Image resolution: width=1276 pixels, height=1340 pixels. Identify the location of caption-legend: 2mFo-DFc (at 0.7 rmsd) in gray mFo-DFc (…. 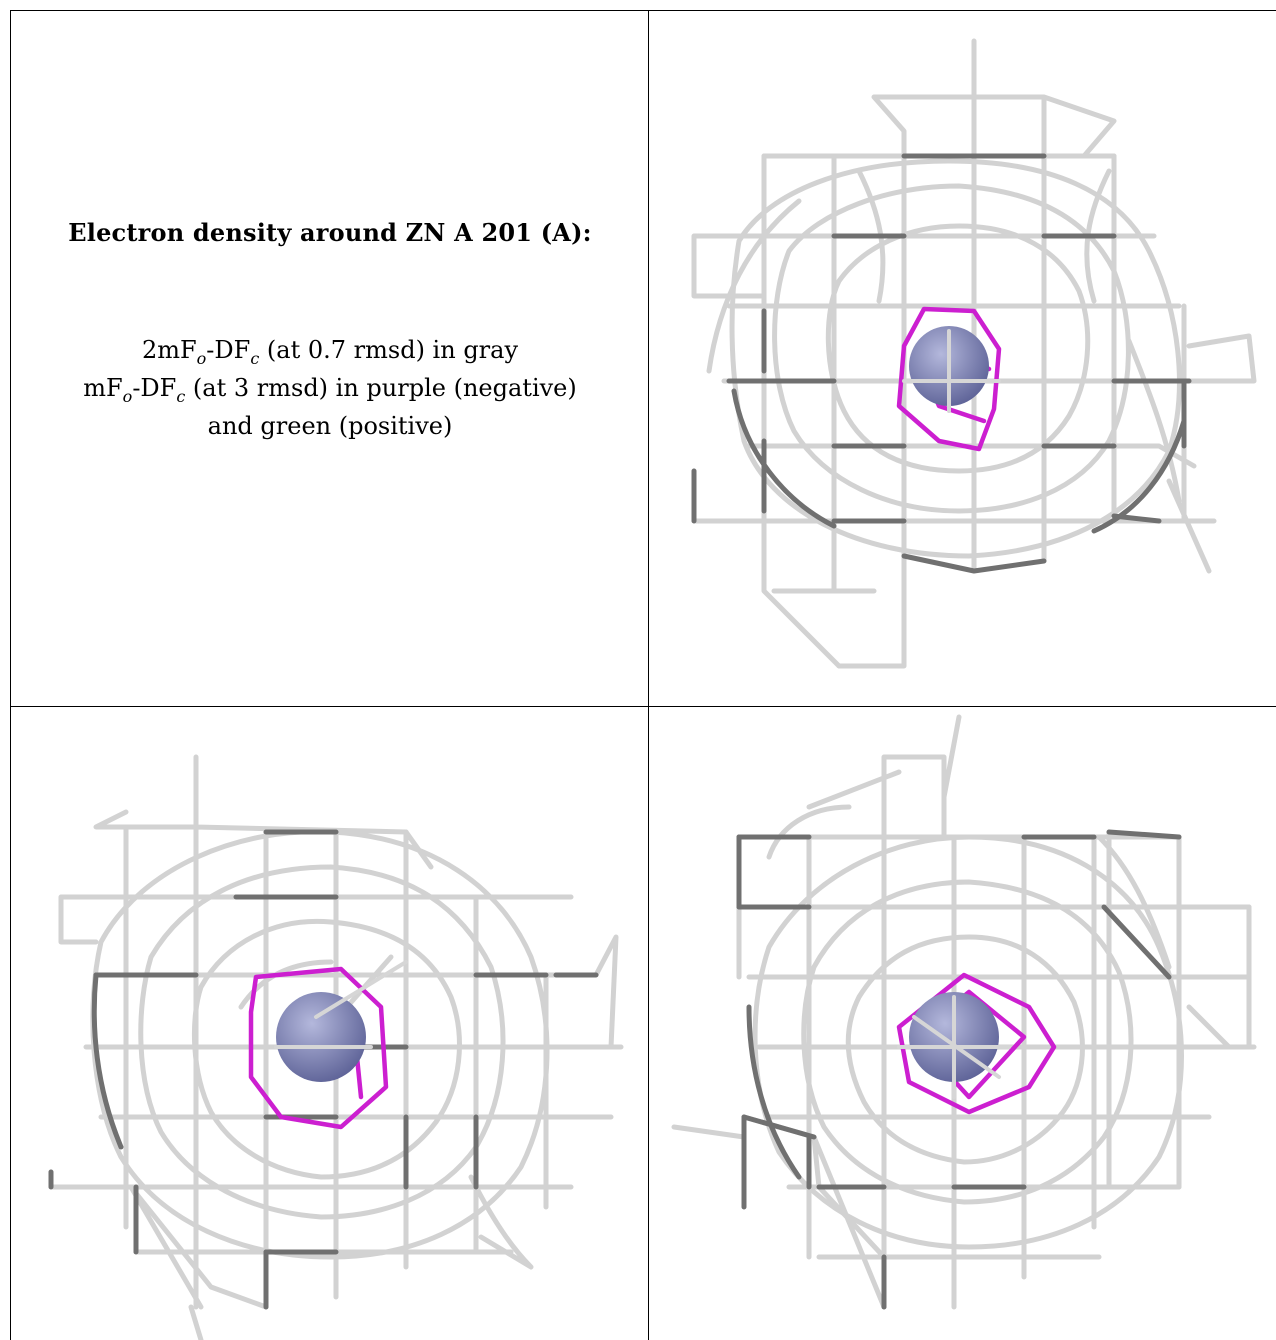
(329, 388).